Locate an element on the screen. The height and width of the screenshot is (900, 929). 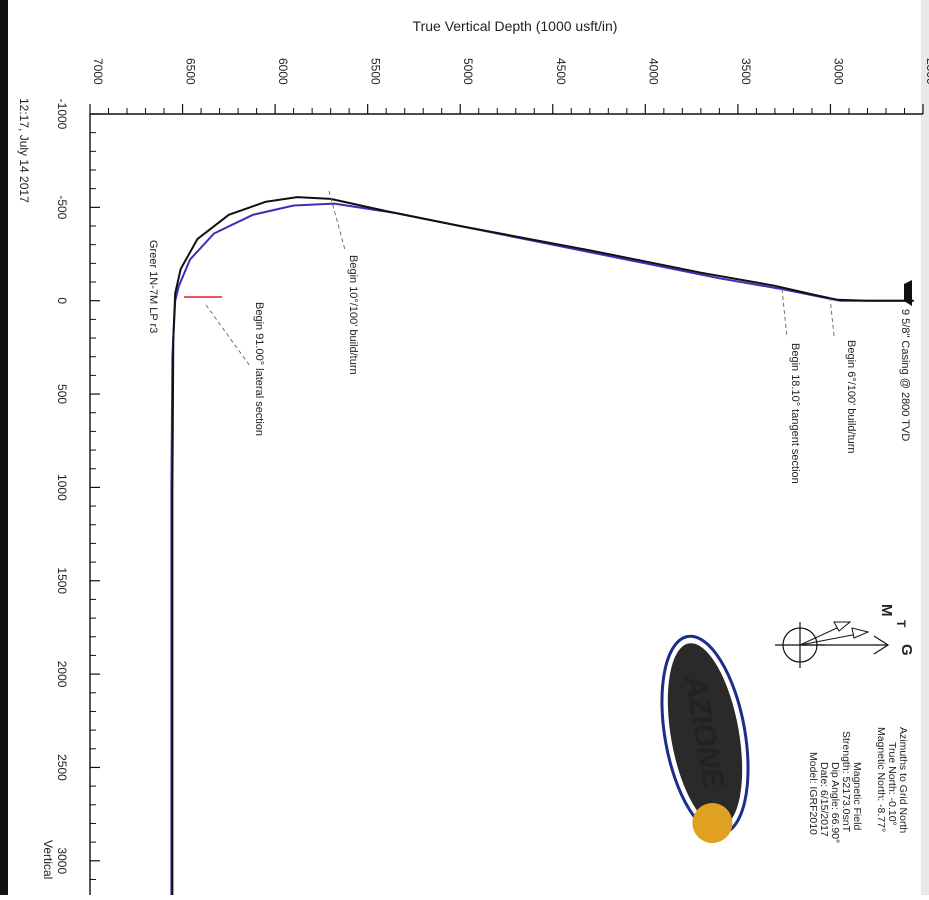
casing-shoe-marker is located at coordinates (908, 293).